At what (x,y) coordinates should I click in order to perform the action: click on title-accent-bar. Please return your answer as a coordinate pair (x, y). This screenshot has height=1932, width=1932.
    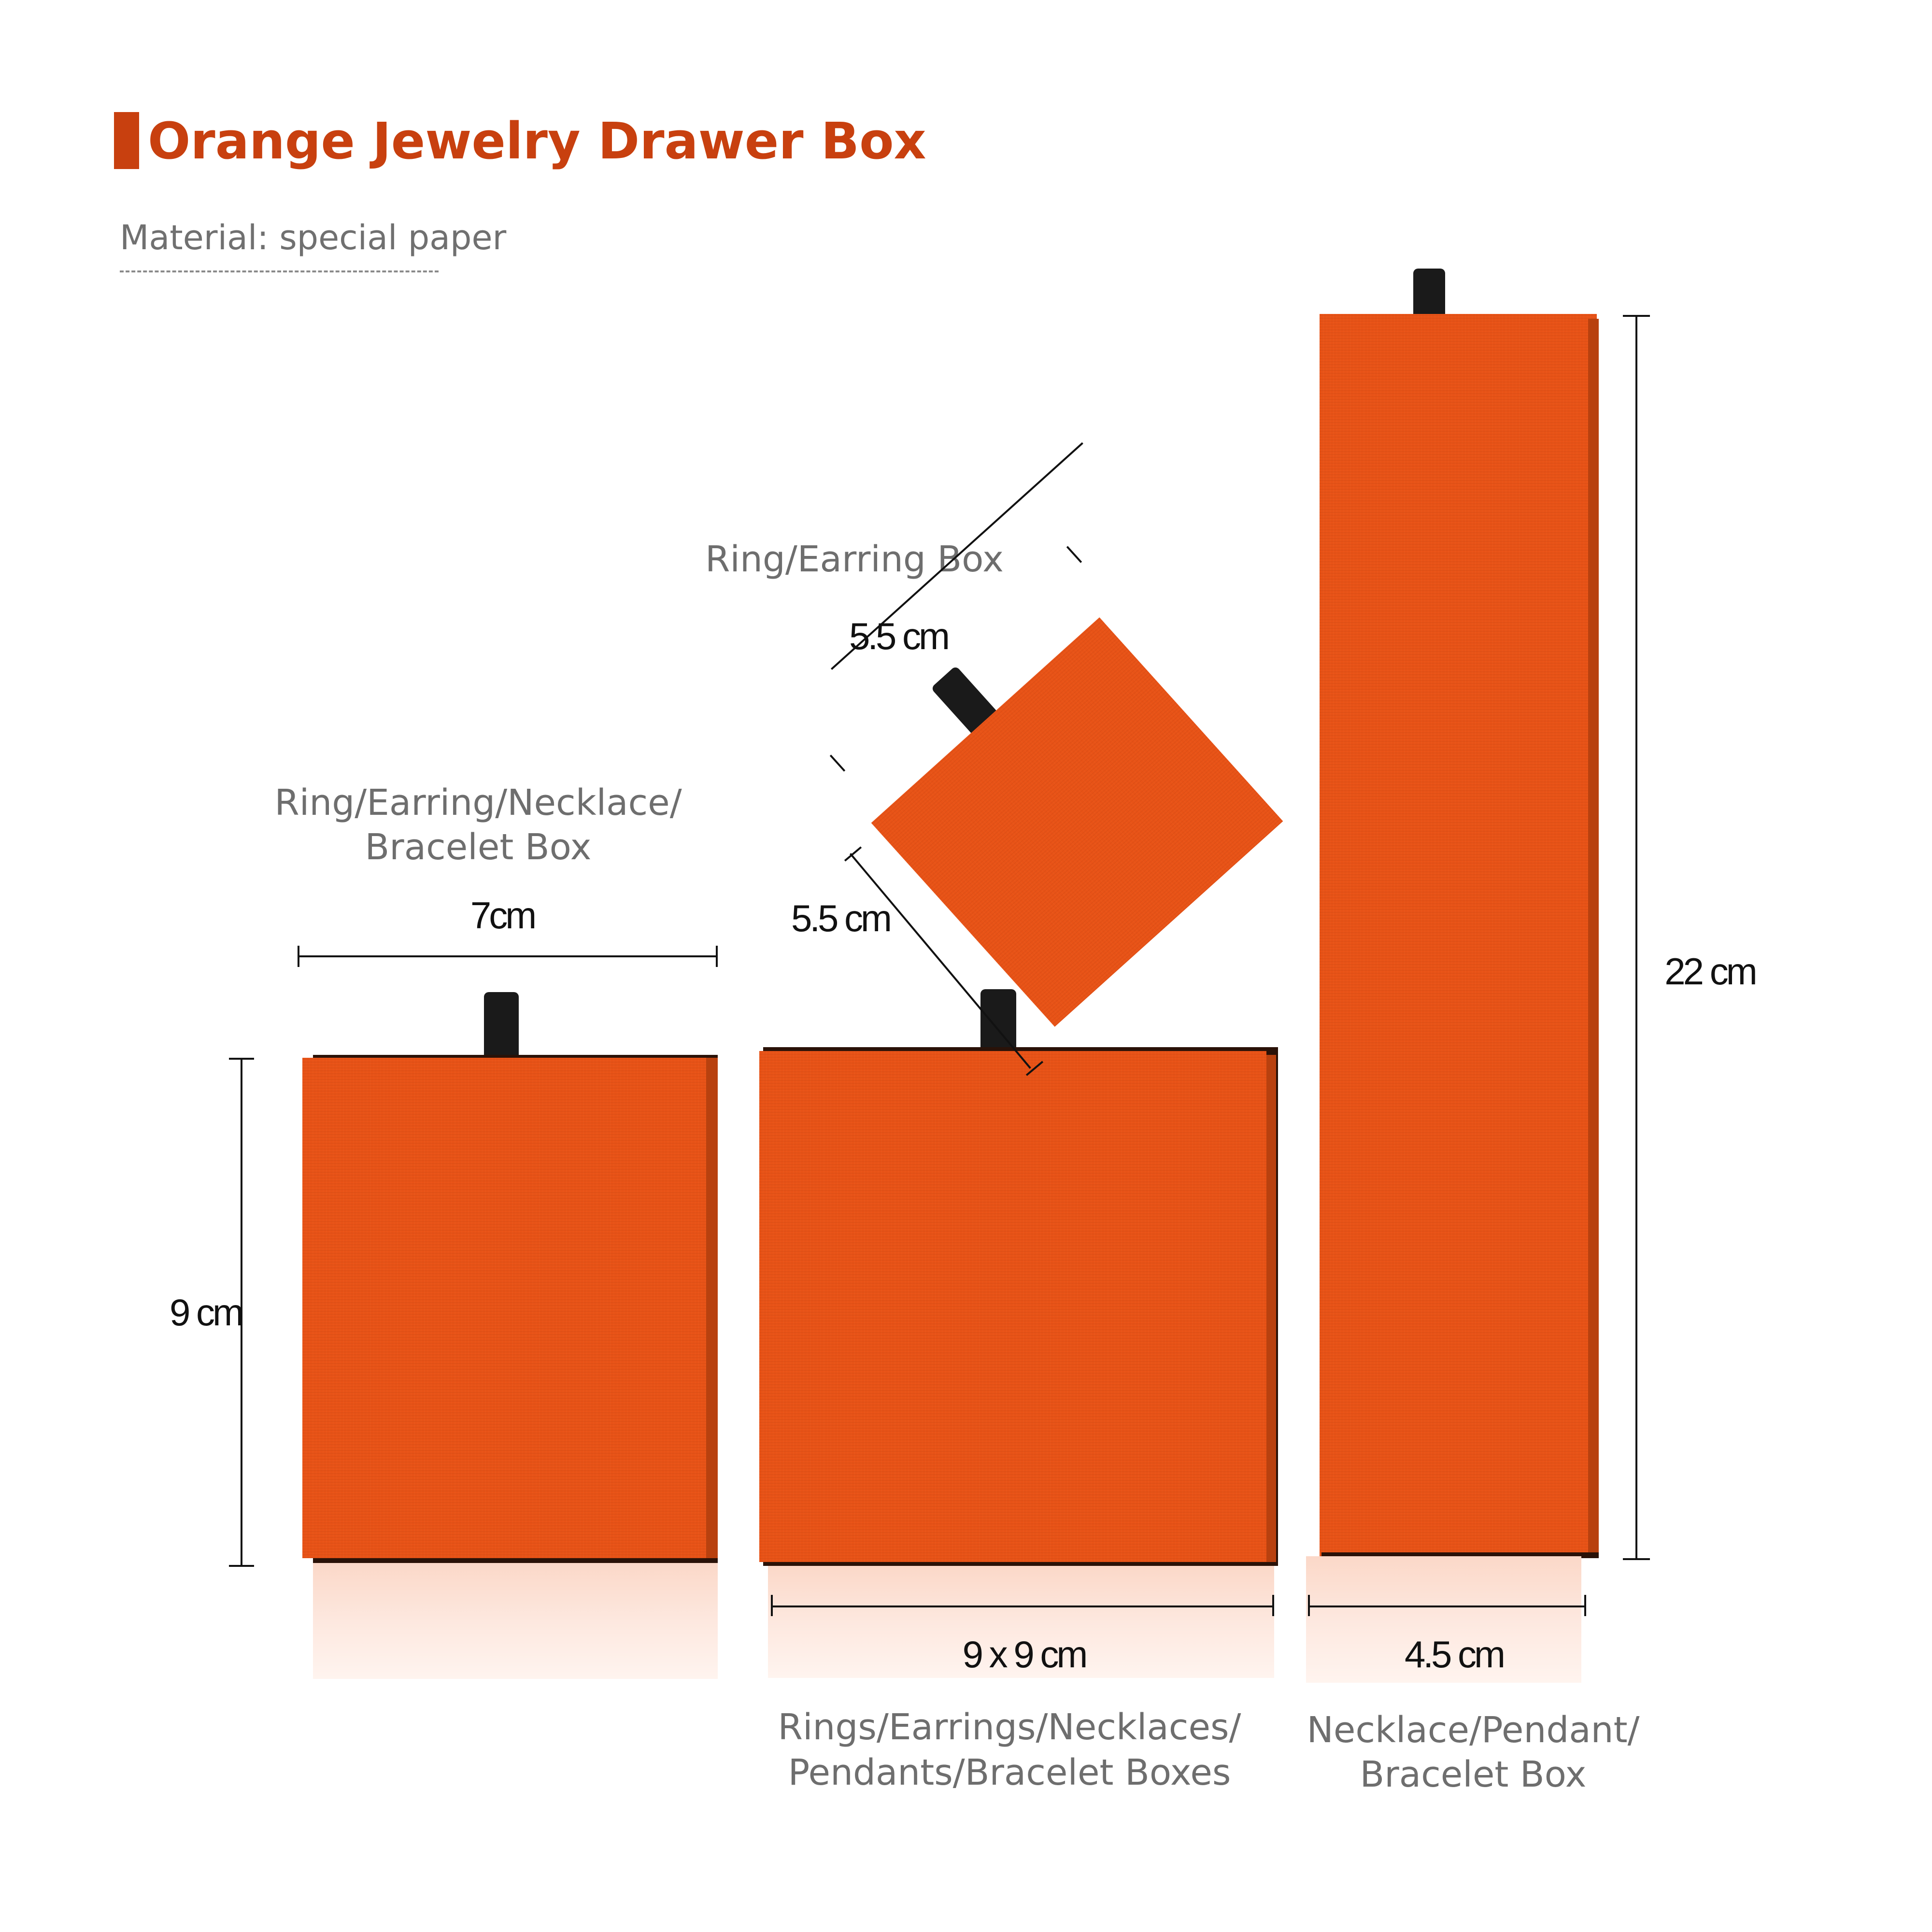
    Looking at the image, I should click on (126, 140).